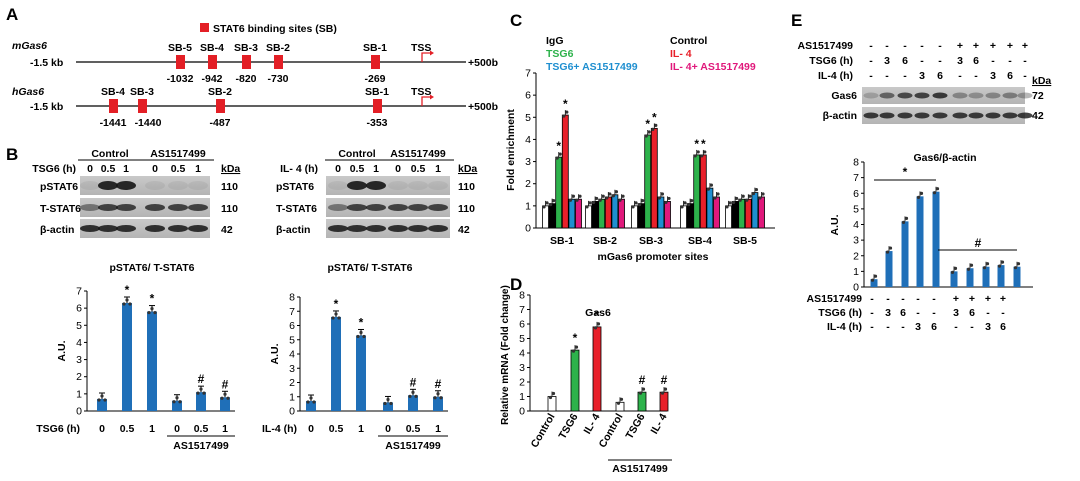 This screenshot has width=1080, height=481. I want to click on tsg6-time: 6, so click(903, 313).